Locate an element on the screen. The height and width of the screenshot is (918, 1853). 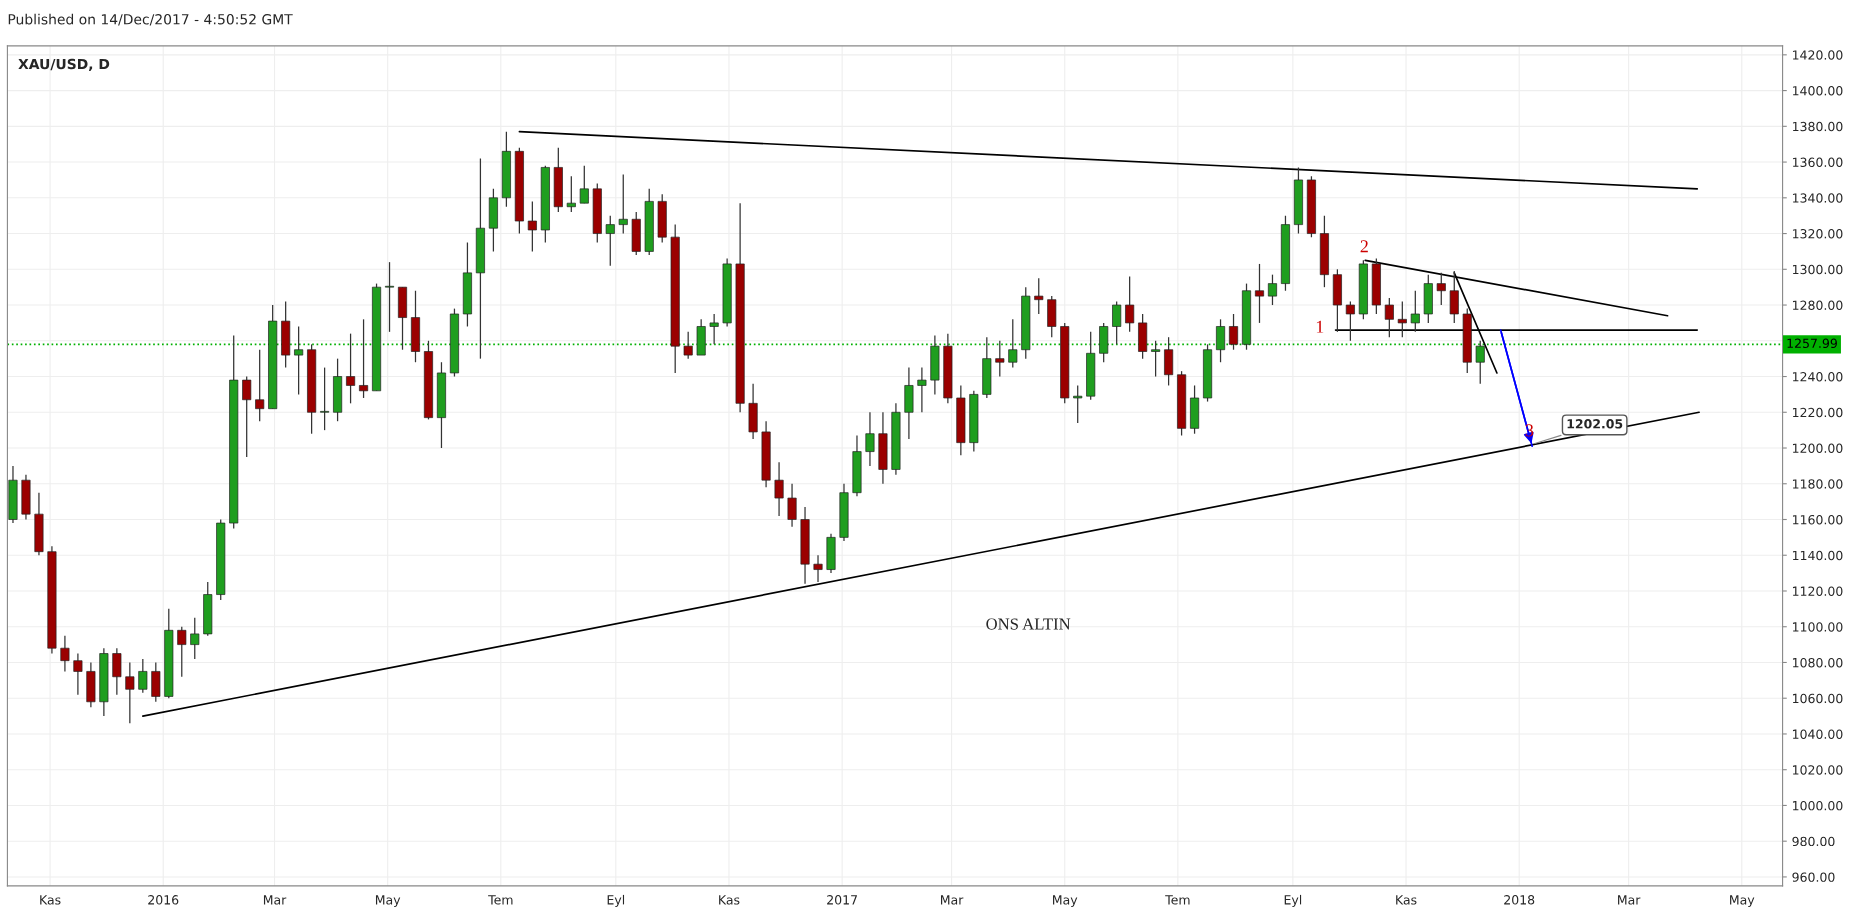
y-tick-label: 1120.00 is located at coordinates (1817, 591).